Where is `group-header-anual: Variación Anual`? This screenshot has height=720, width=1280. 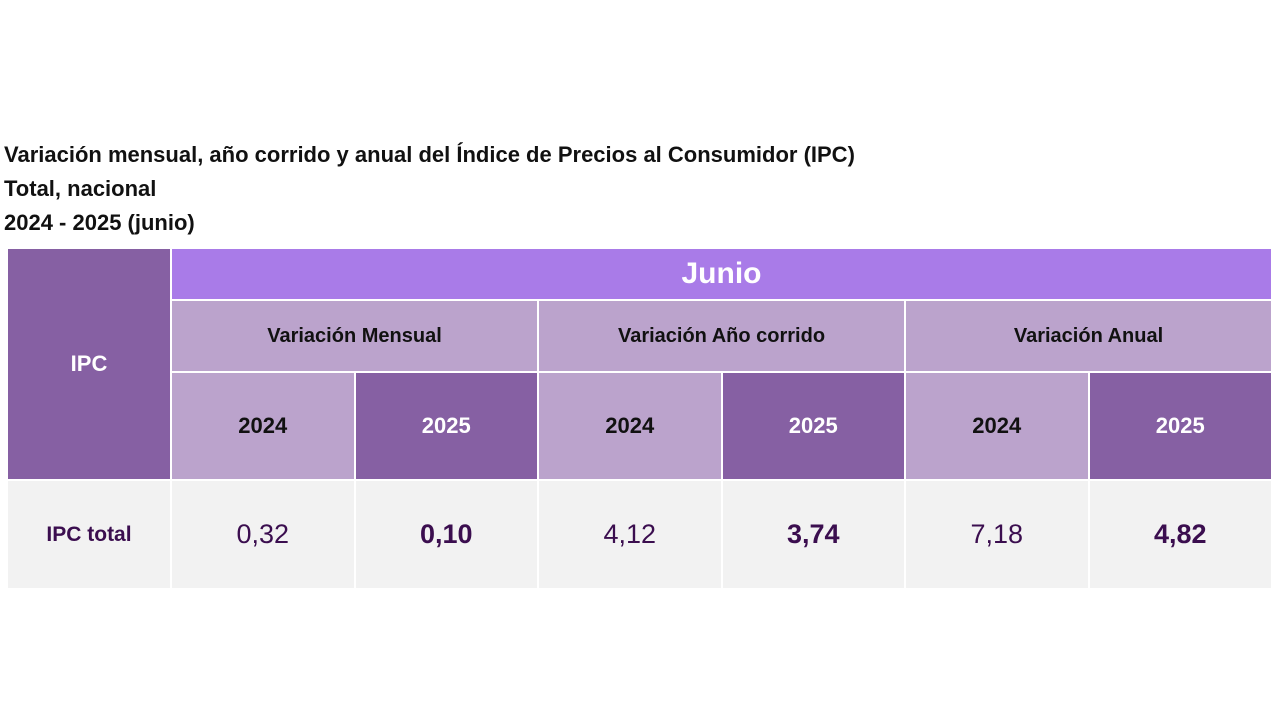
group-header-anual: Variación Anual is located at coordinates (1088, 336).